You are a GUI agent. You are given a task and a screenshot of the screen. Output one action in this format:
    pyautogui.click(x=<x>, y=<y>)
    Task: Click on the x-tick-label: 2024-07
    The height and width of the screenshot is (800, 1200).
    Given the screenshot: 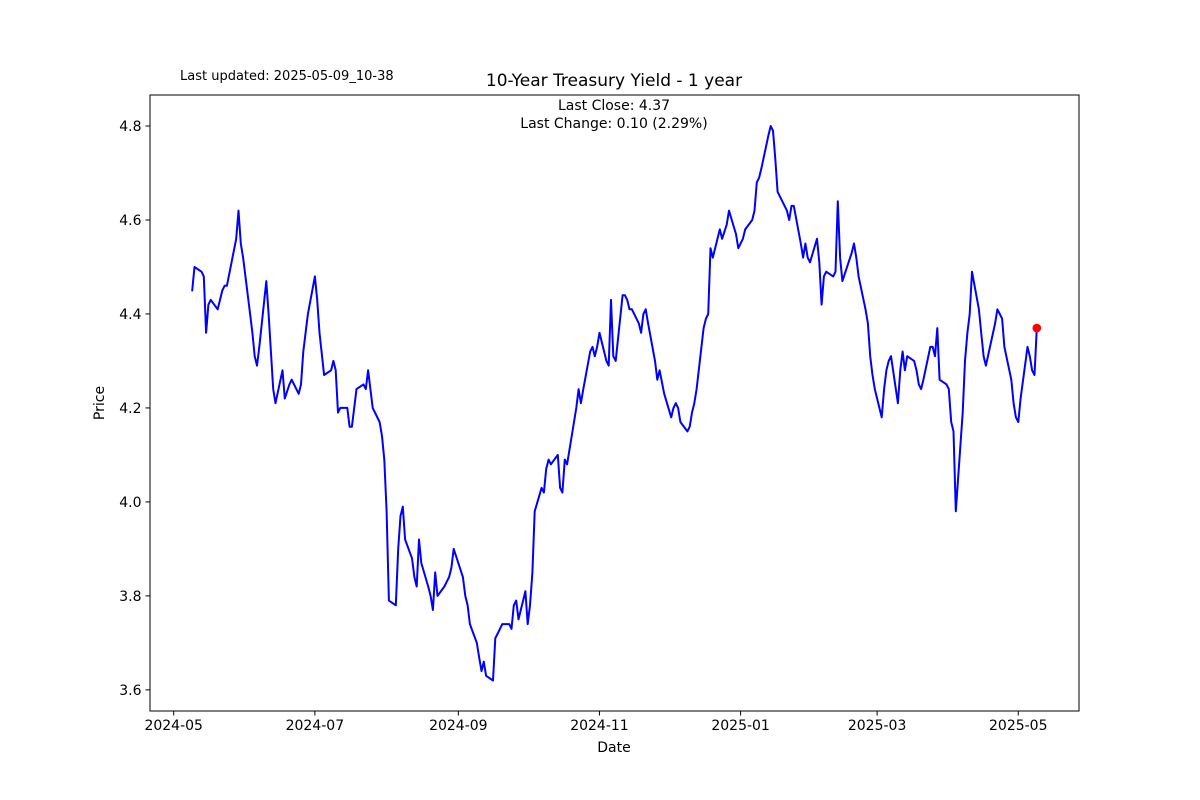 What is the action you would take?
    pyautogui.click(x=315, y=726)
    